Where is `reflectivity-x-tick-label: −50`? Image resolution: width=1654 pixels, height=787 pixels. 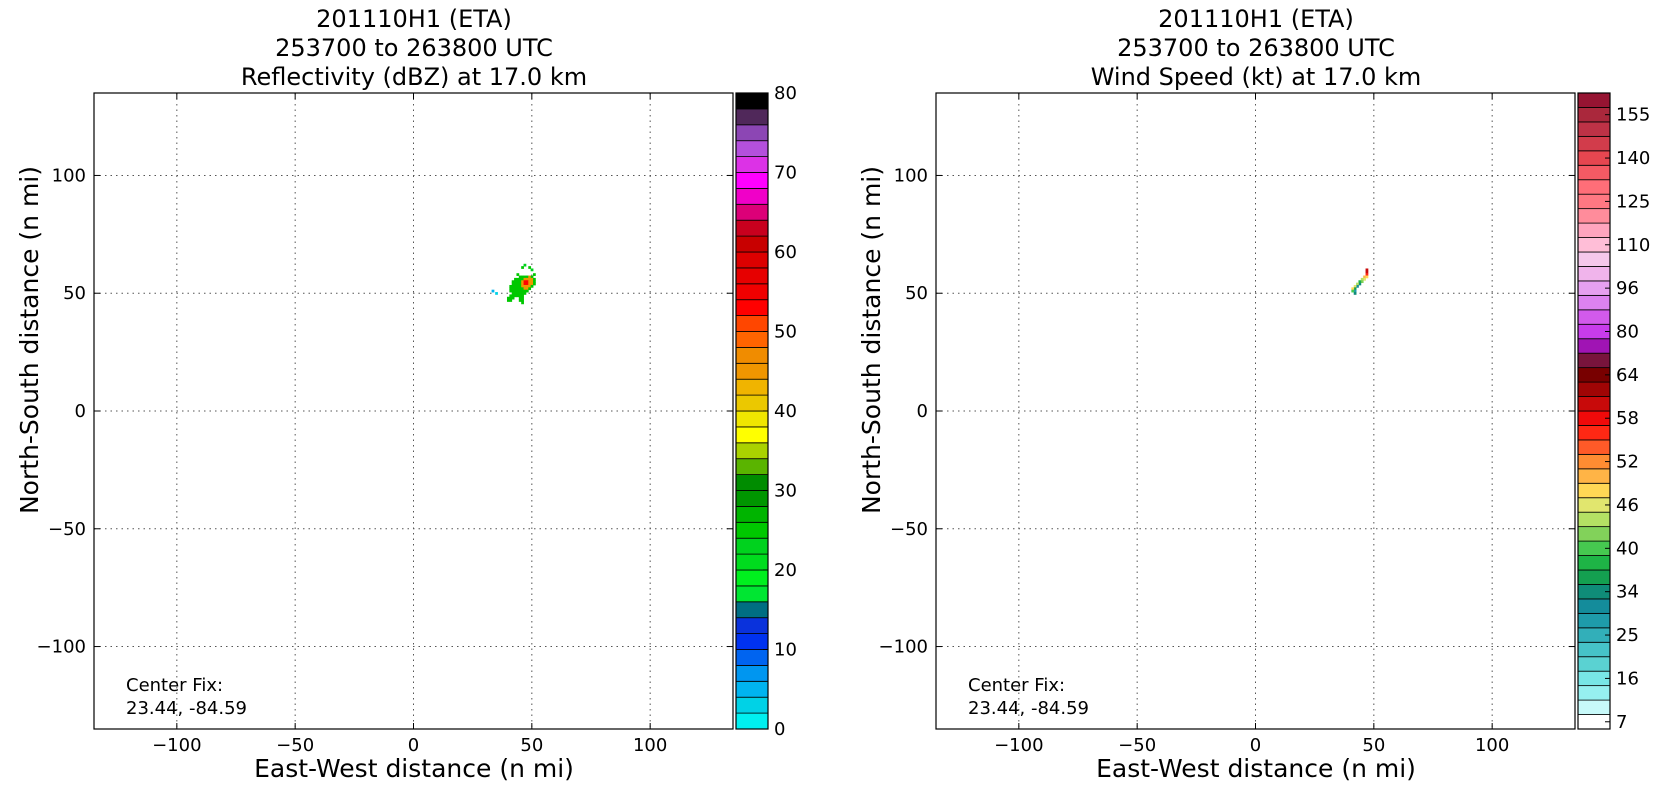
reflectivity-x-tick-label: −50 is located at coordinates (295, 745).